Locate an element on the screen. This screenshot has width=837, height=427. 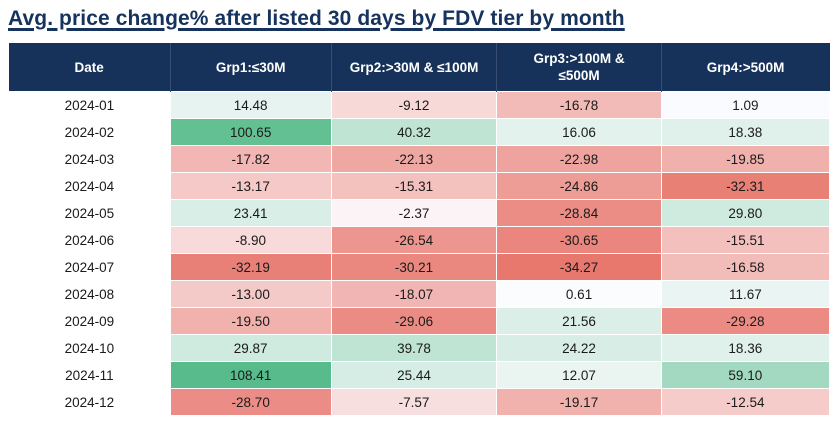
heatmap-cell: 21.56 is located at coordinates (579, 321).